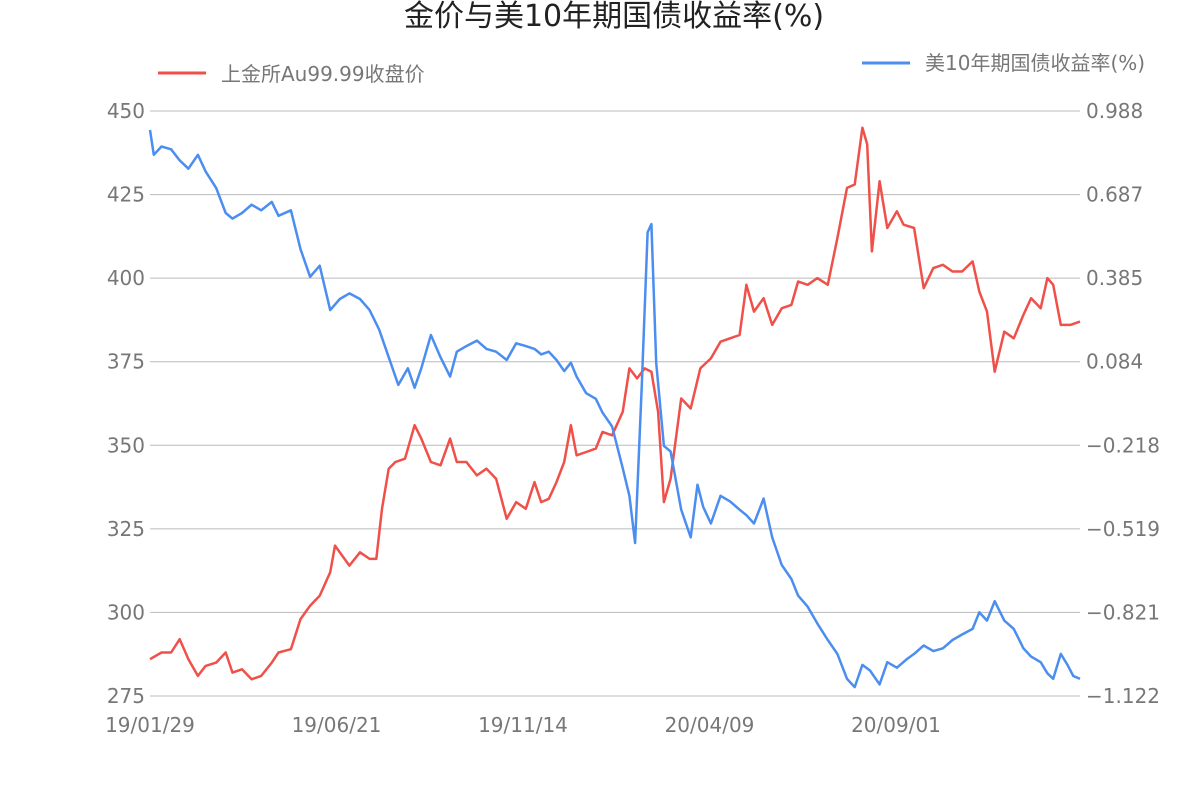 The width and height of the screenshot is (1200, 800). I want to click on left-tick-label: 450, so click(126, 111).